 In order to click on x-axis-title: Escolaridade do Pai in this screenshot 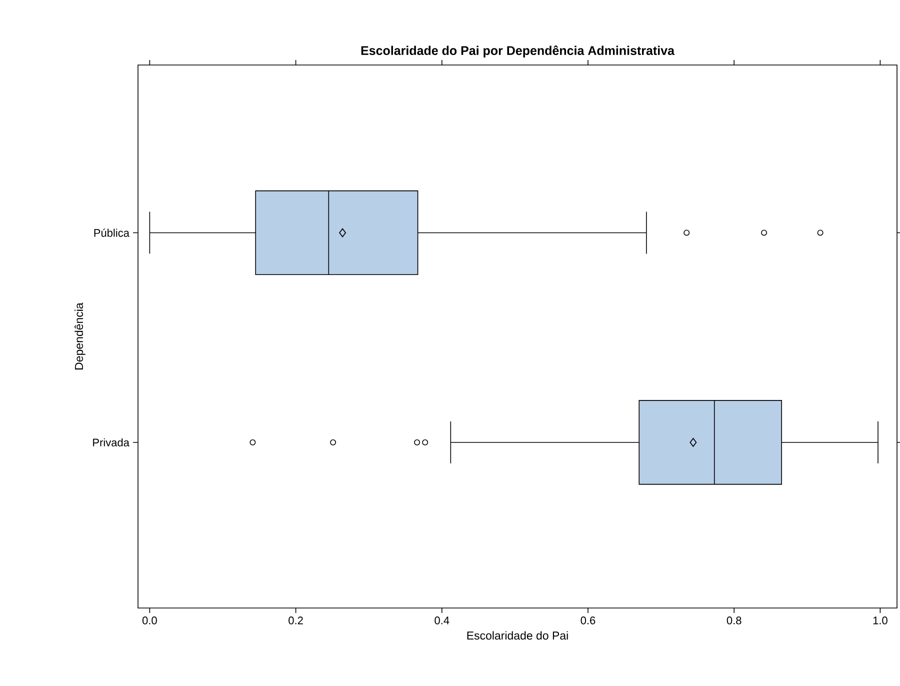, I will do `click(517, 635)`.